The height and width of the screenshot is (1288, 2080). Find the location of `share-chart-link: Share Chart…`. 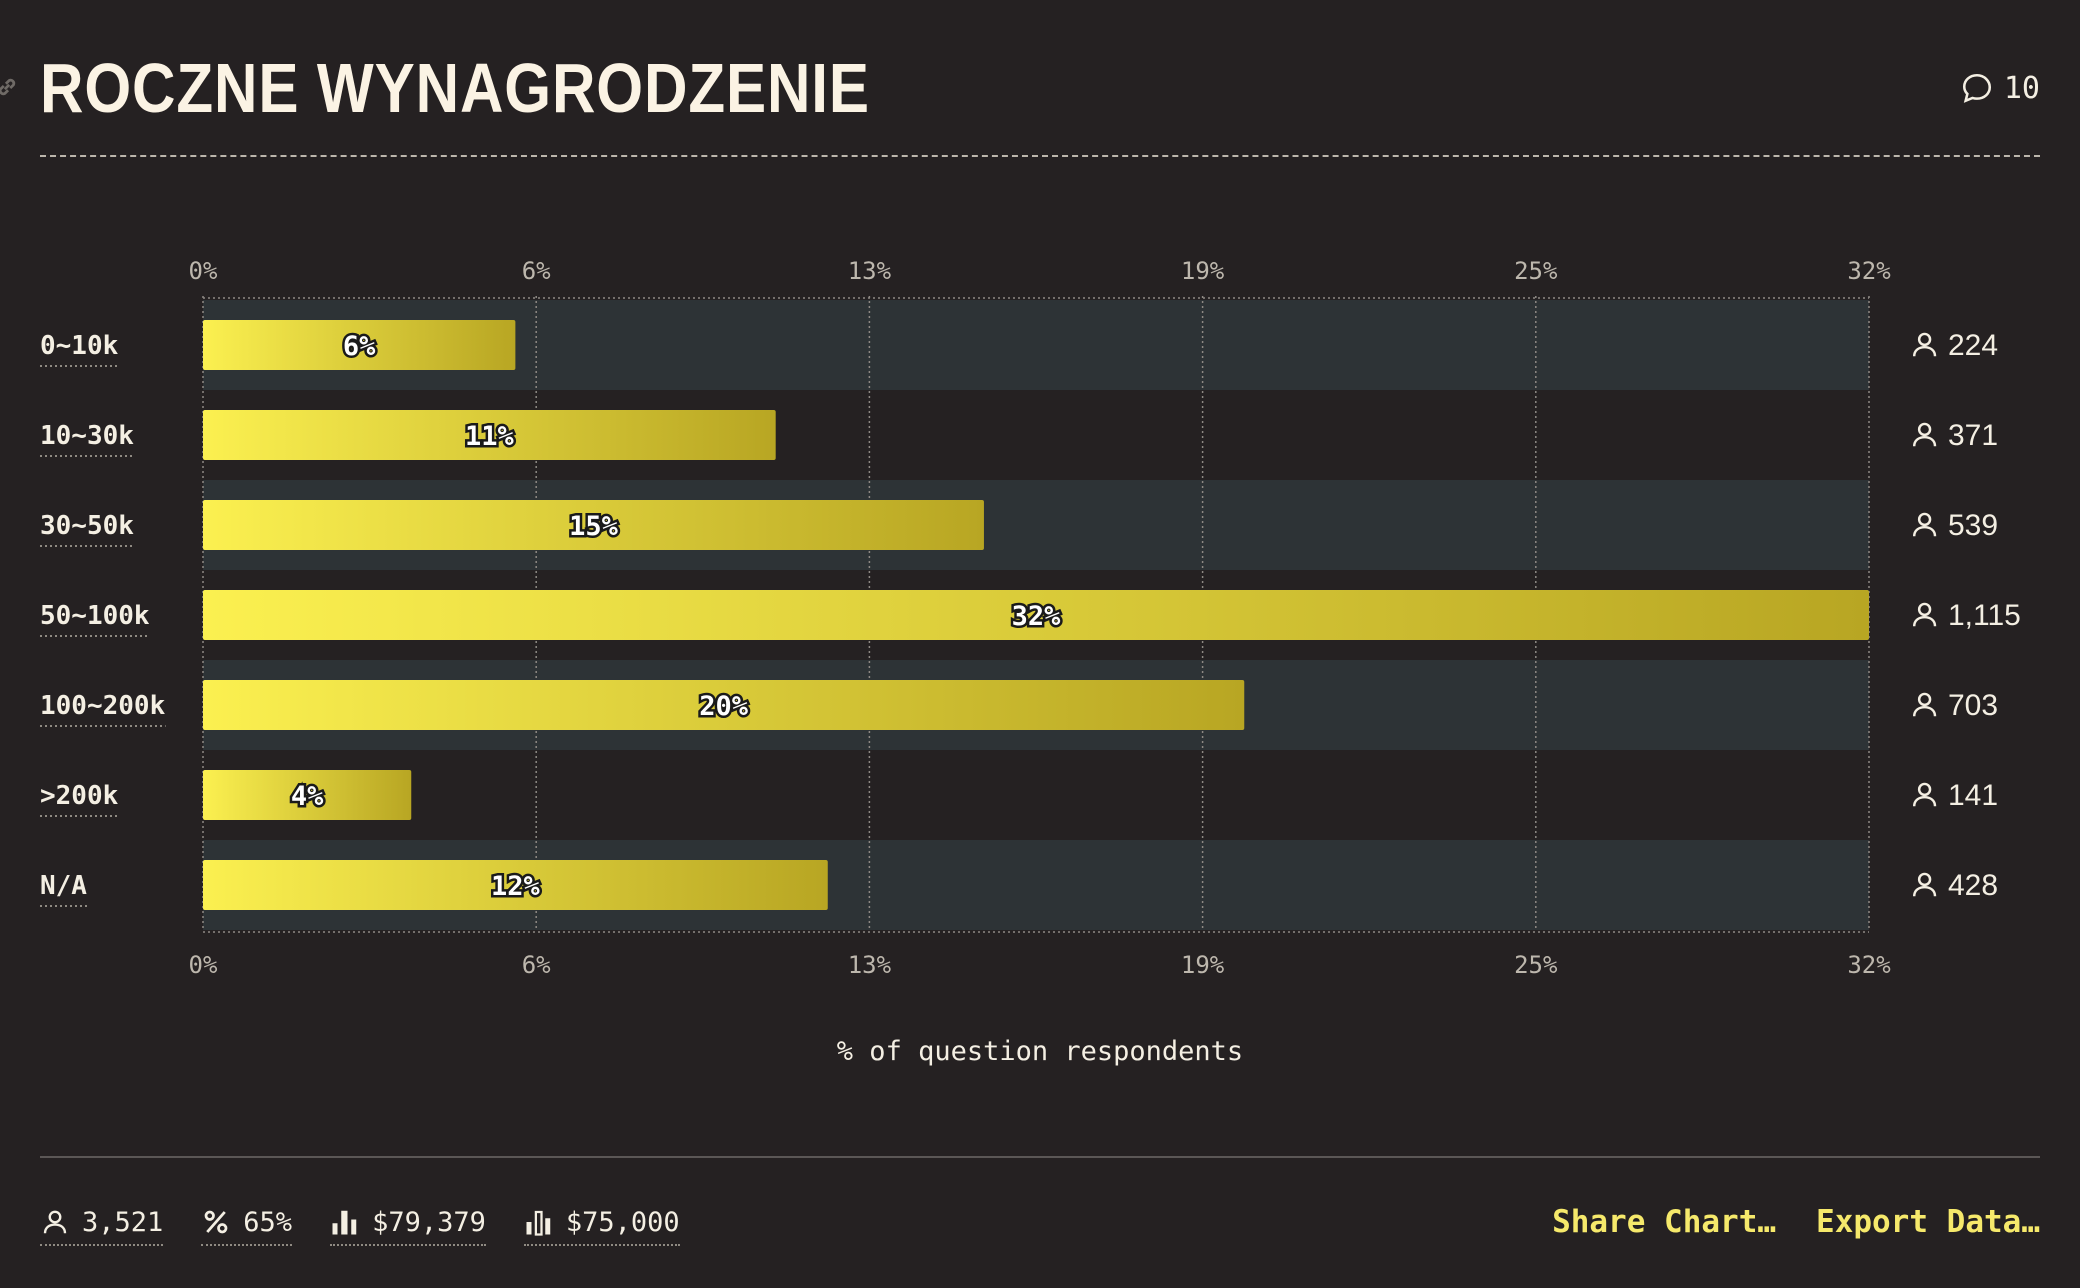

share-chart-link: Share Chart… is located at coordinates (1664, 1222).